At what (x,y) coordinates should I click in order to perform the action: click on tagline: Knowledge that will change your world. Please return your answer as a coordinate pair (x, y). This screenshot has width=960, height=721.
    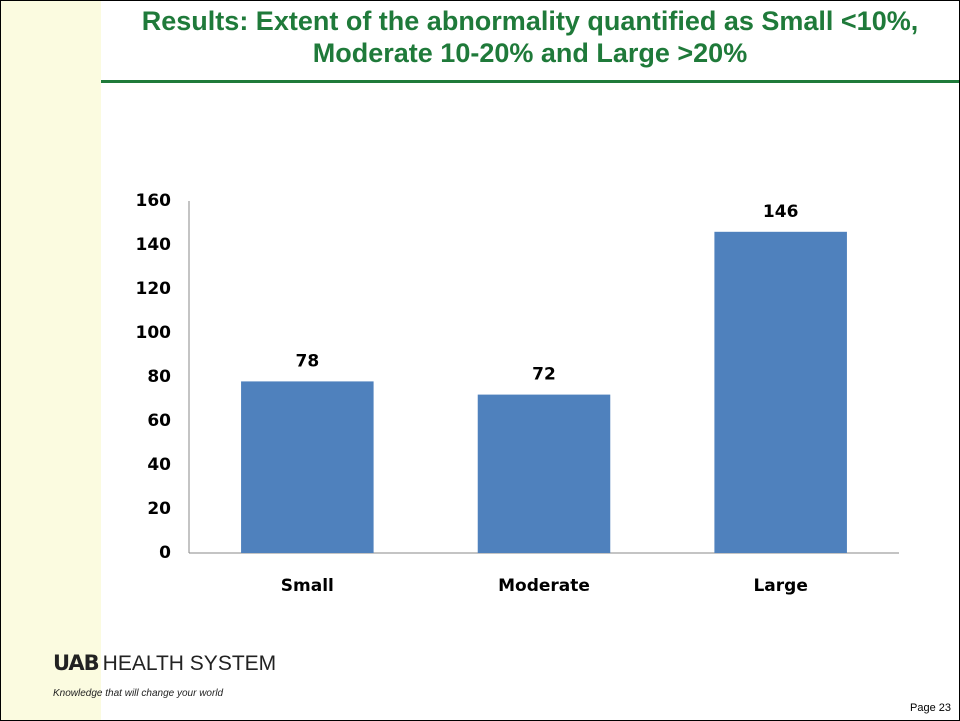
    Looking at the image, I should click on (138, 693).